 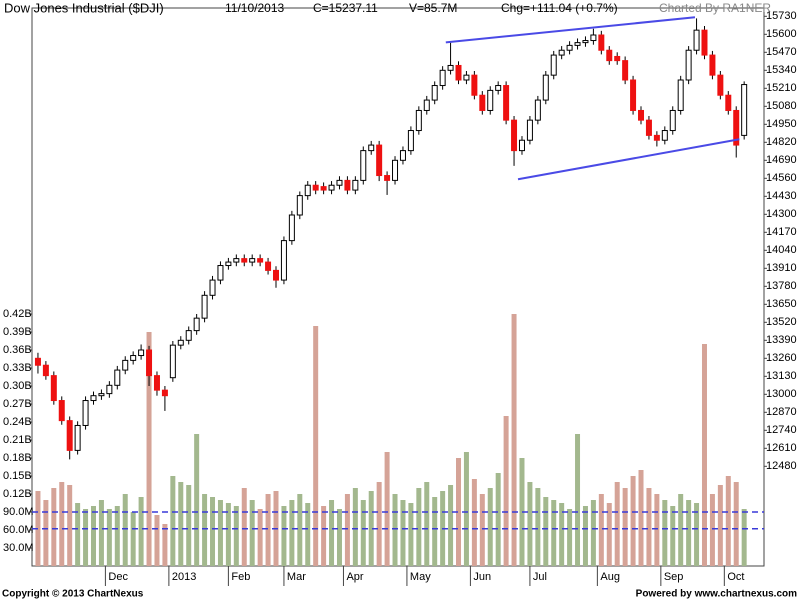 I want to click on y-tick-label: 15730, so click(x=781, y=16).